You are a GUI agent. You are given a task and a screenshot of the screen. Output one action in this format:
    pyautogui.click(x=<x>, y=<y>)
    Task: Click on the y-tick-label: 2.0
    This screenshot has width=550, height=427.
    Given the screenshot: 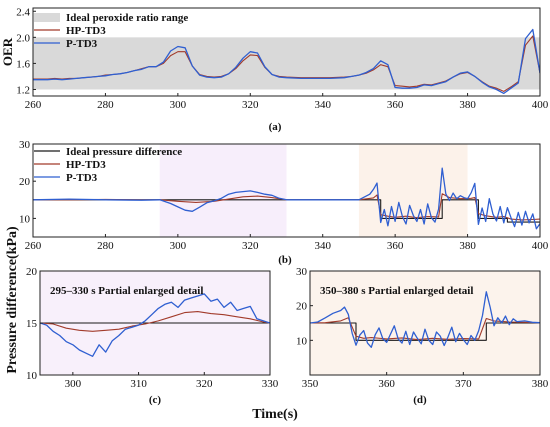 What is the action you would take?
    pyautogui.click(x=23, y=38)
    